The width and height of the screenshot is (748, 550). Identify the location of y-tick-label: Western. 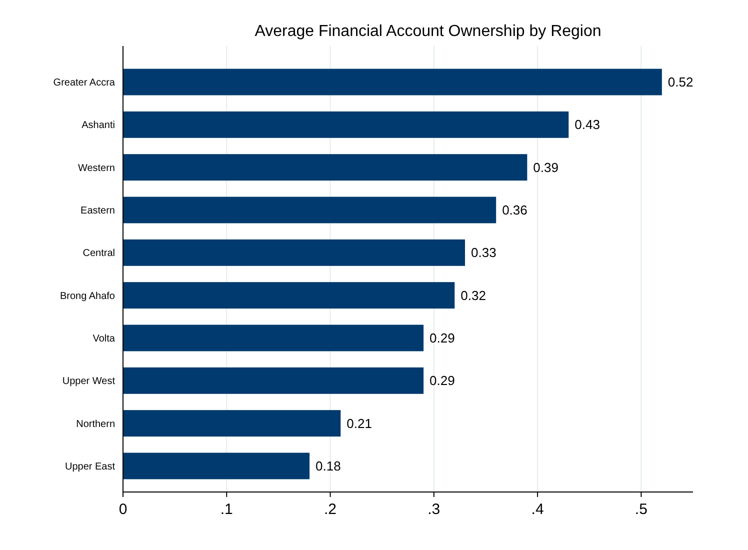
(96, 168).